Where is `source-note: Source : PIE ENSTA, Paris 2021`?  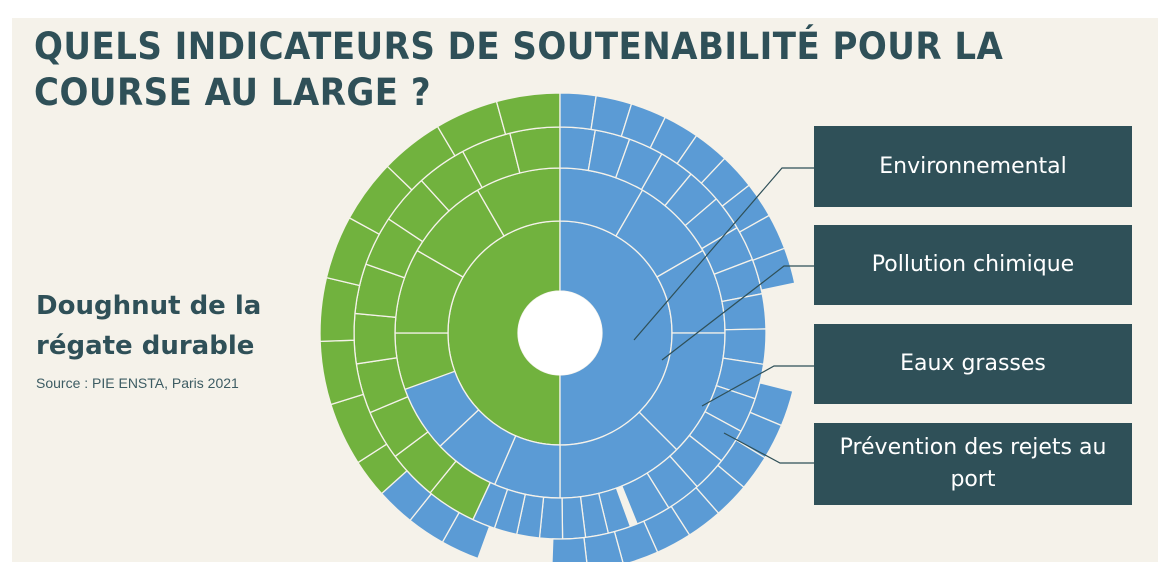
source-note: Source : PIE ENSTA, Paris 2021 is located at coordinates (137, 383).